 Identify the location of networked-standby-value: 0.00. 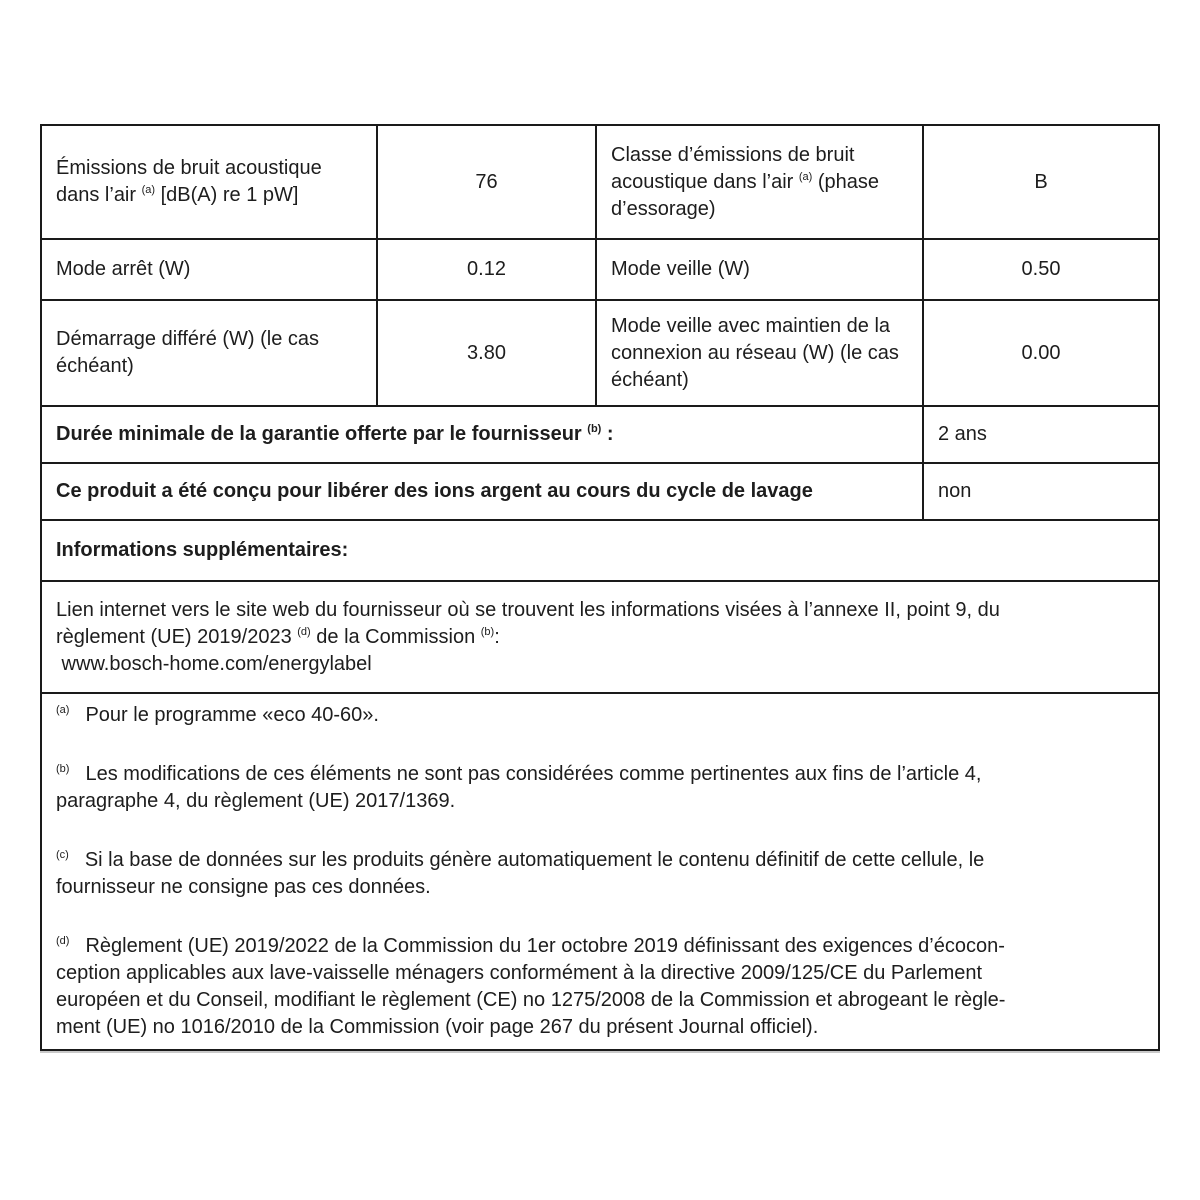
(1041, 352).